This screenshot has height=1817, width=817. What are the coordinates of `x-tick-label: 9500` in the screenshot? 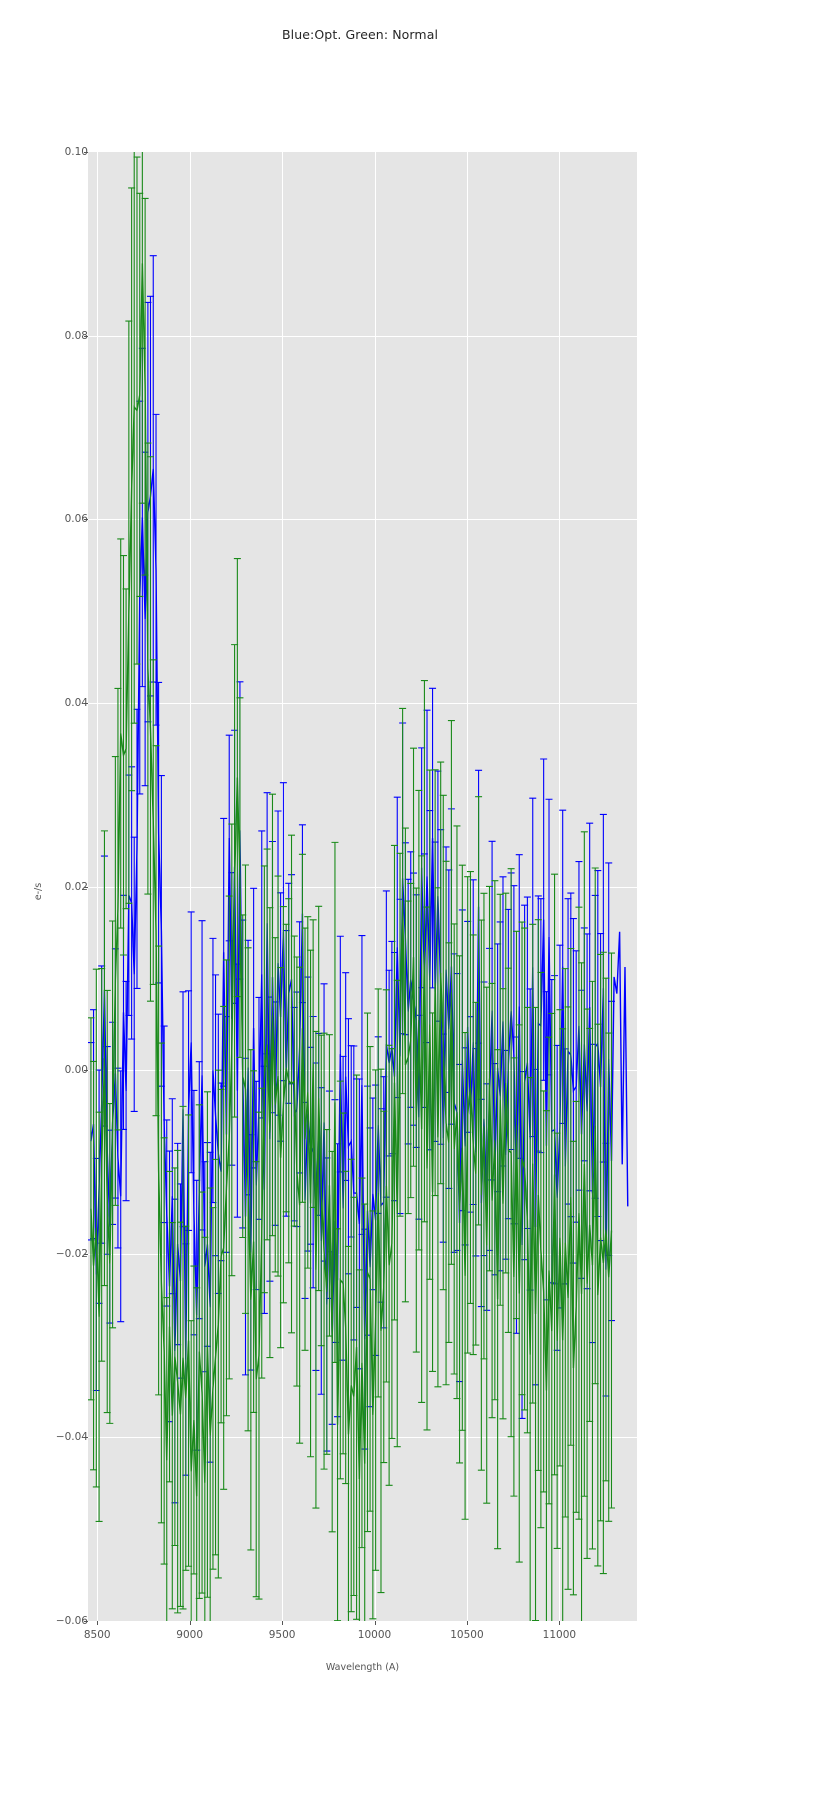 It's located at (282, 1635).